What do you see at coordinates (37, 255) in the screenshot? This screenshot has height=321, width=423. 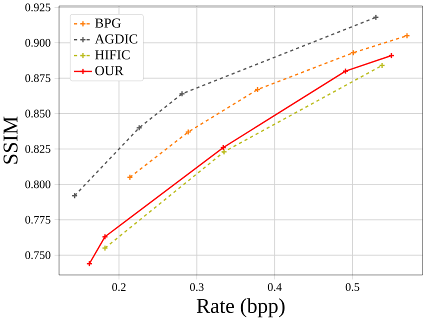 I see `y-tick-label: 0.750` at bounding box center [37, 255].